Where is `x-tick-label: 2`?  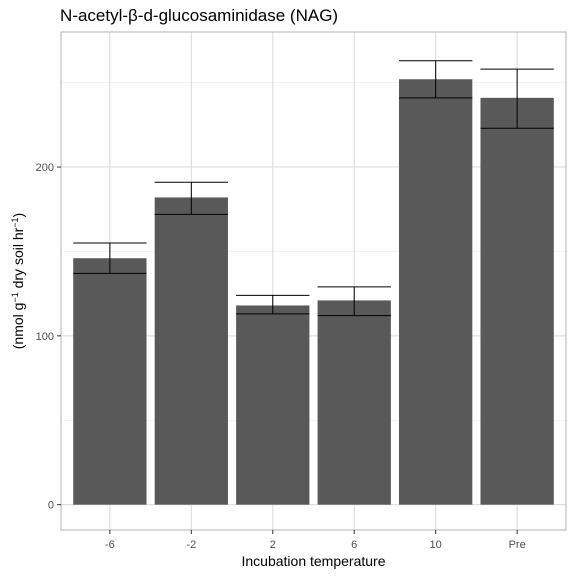 x-tick-label: 2 is located at coordinates (273, 545).